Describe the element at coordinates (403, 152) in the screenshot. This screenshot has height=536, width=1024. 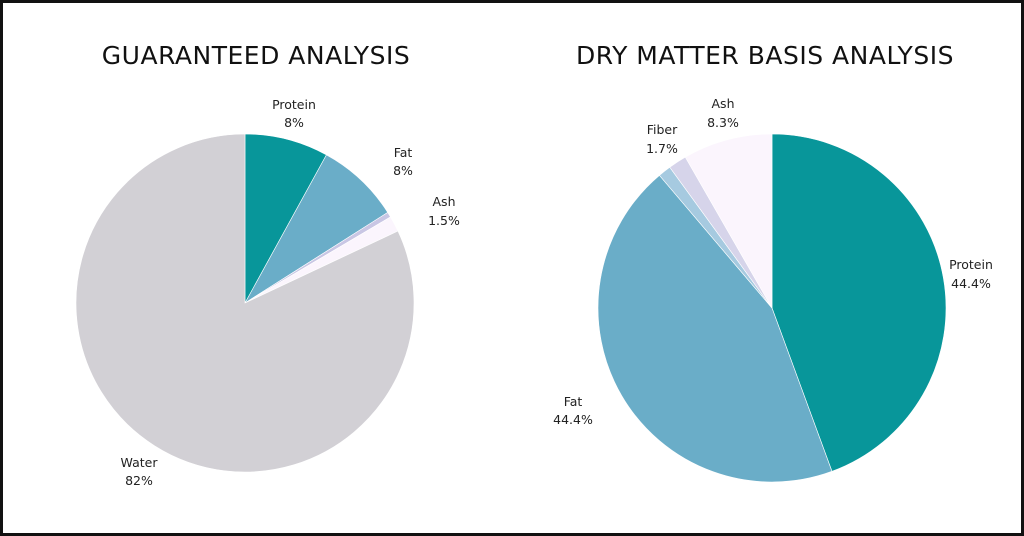
I see `label-fat-name: Fat` at that location.